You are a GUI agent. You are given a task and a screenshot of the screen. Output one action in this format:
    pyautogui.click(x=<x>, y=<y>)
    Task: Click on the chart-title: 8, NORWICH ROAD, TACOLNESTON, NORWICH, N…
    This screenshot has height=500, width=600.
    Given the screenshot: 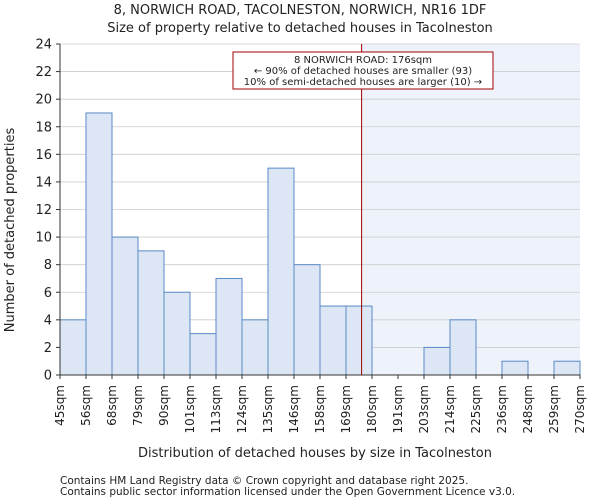 What is the action you would take?
    pyautogui.click(x=300, y=10)
    